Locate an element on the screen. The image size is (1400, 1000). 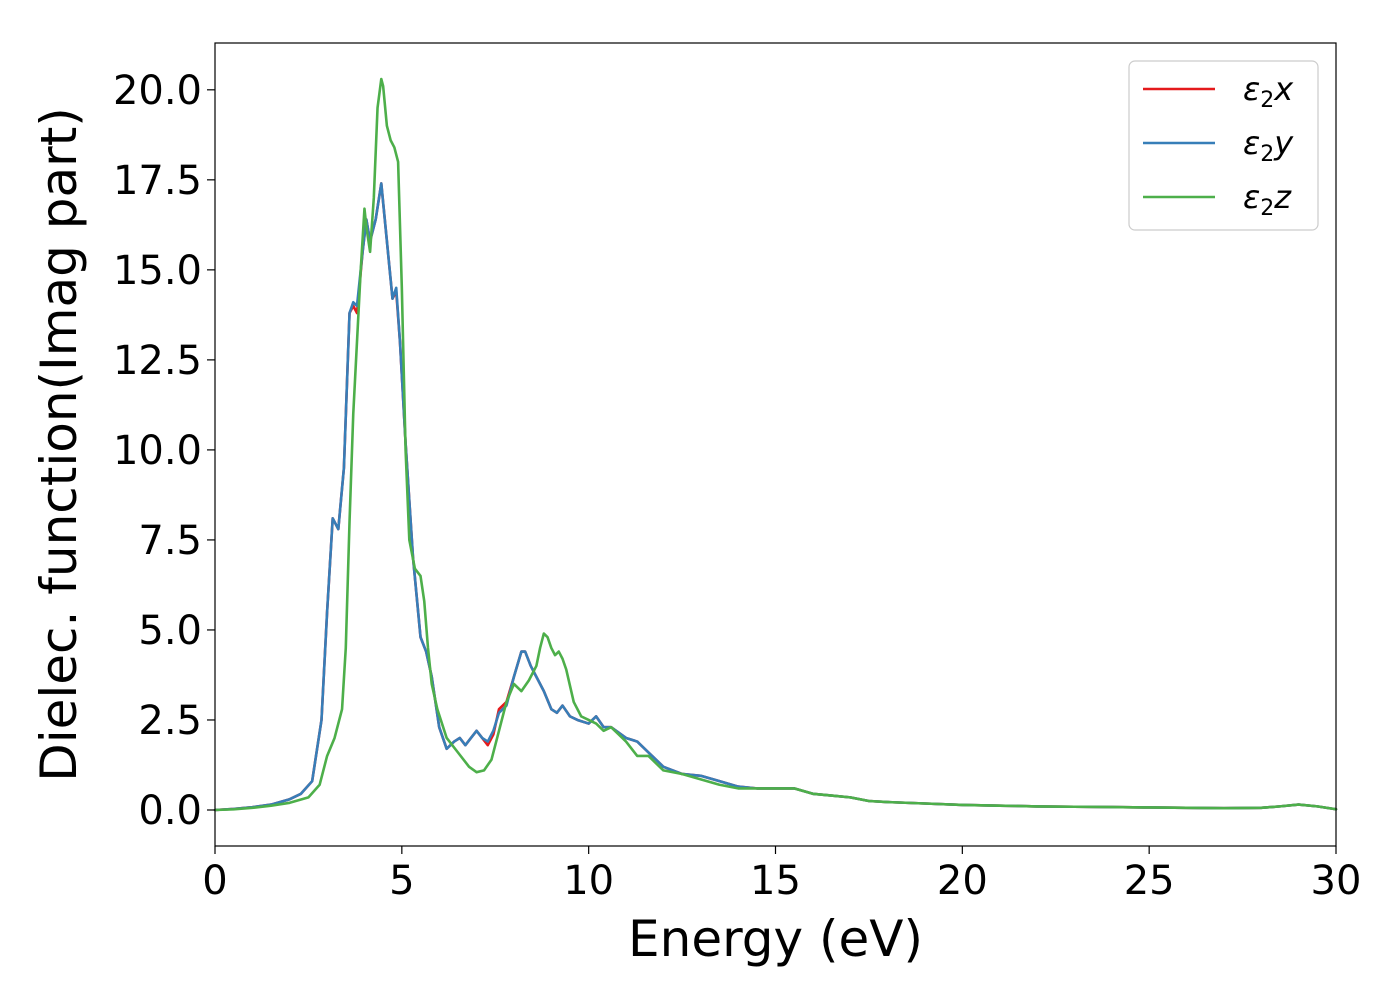
legend-label-z: ε2z is located at coordinates (1267, 199).